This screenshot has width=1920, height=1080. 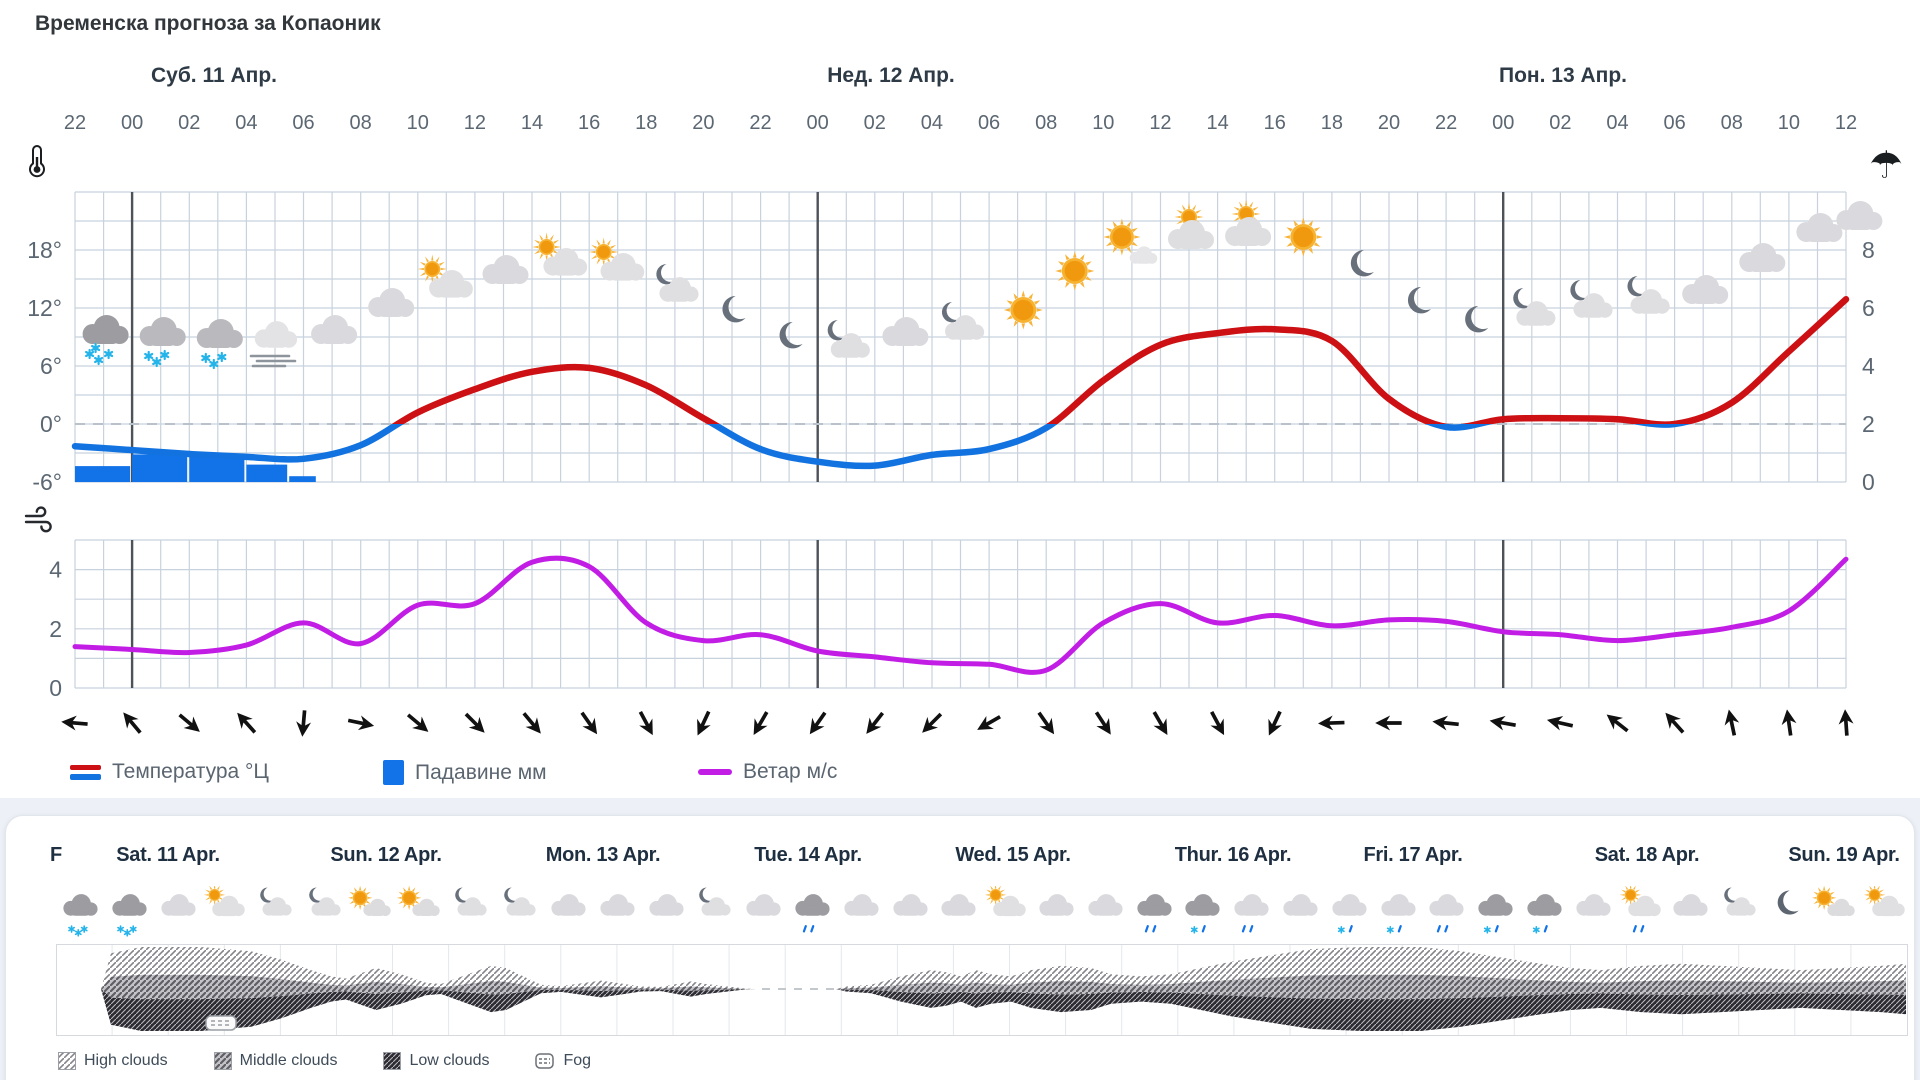 What do you see at coordinates (481, 772) in the screenshot?
I see `legend-precipitation-label: Падавине мм` at bounding box center [481, 772].